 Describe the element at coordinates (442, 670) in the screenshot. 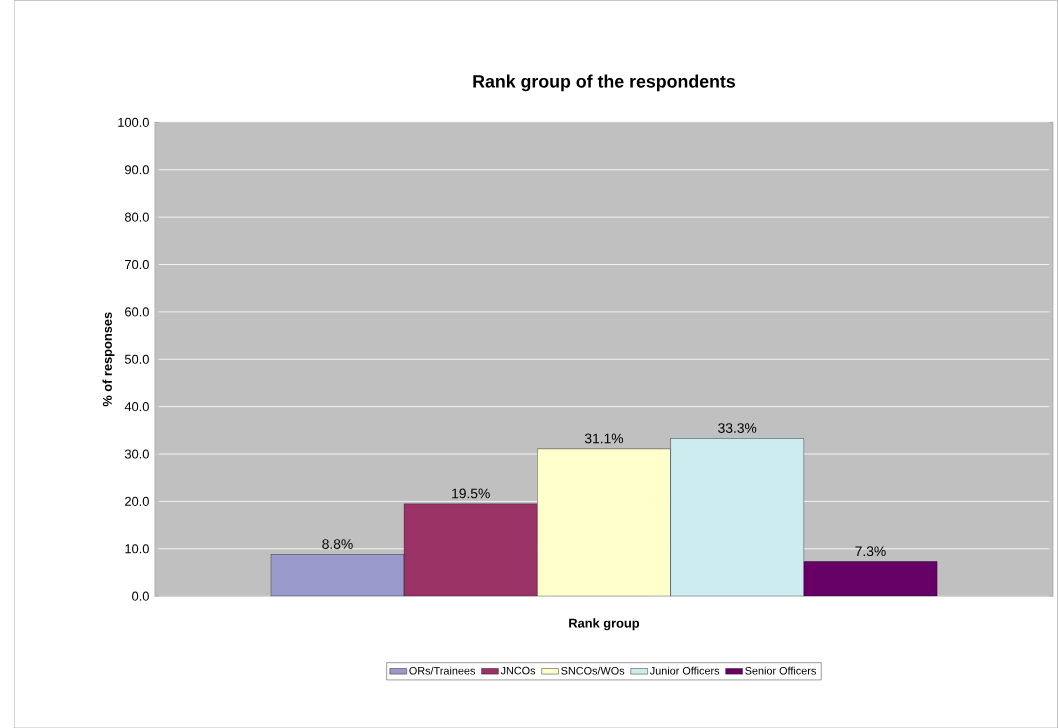

I see `legend-label: ORs/Trainees` at that location.